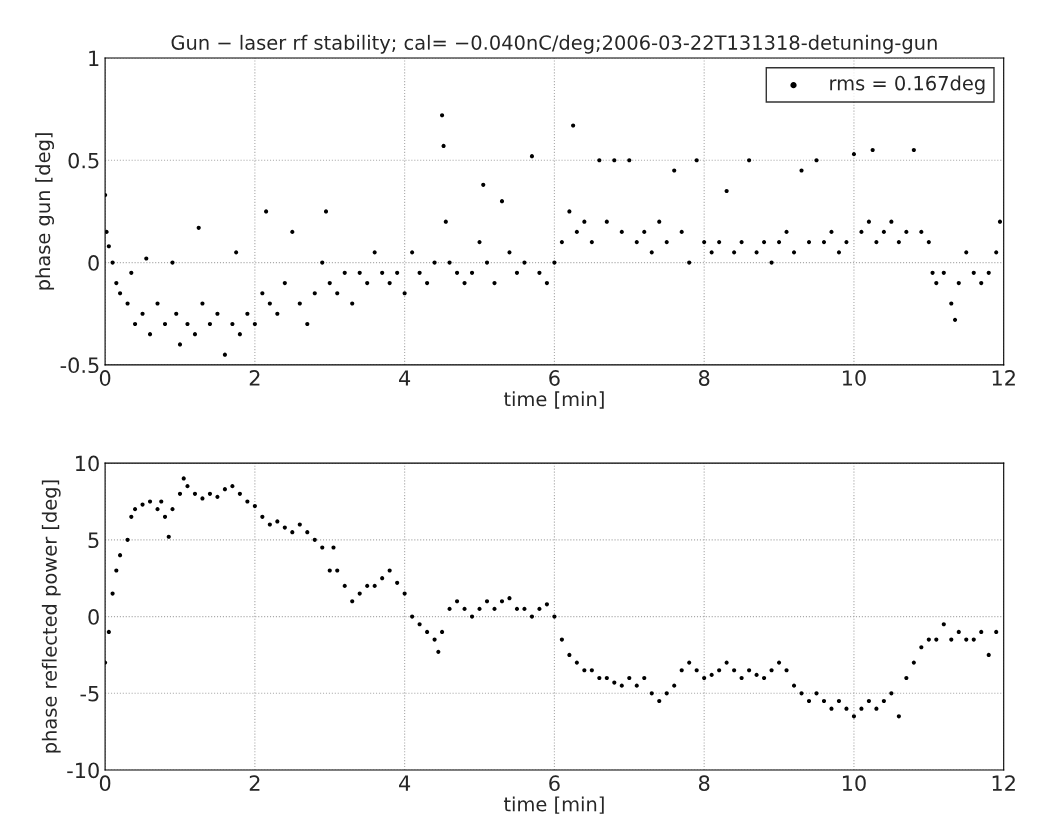 The height and width of the screenshot is (828, 1051). What do you see at coordinates (907, 85) in the screenshot?
I see `legend-label: rms = 0.167deg` at bounding box center [907, 85].